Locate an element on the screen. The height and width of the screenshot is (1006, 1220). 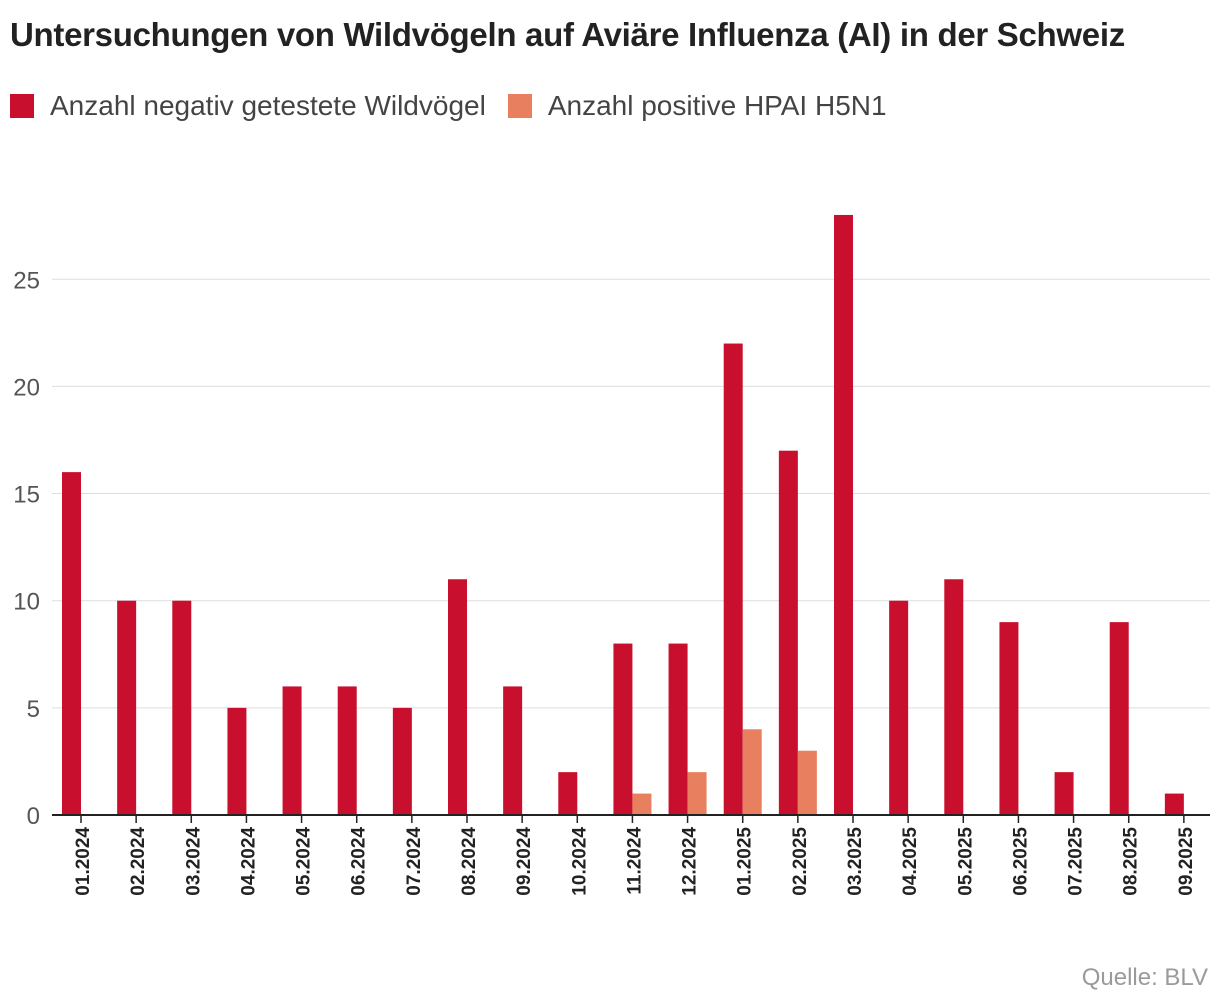
y-tick-label: 5 is located at coordinates (33, 709).